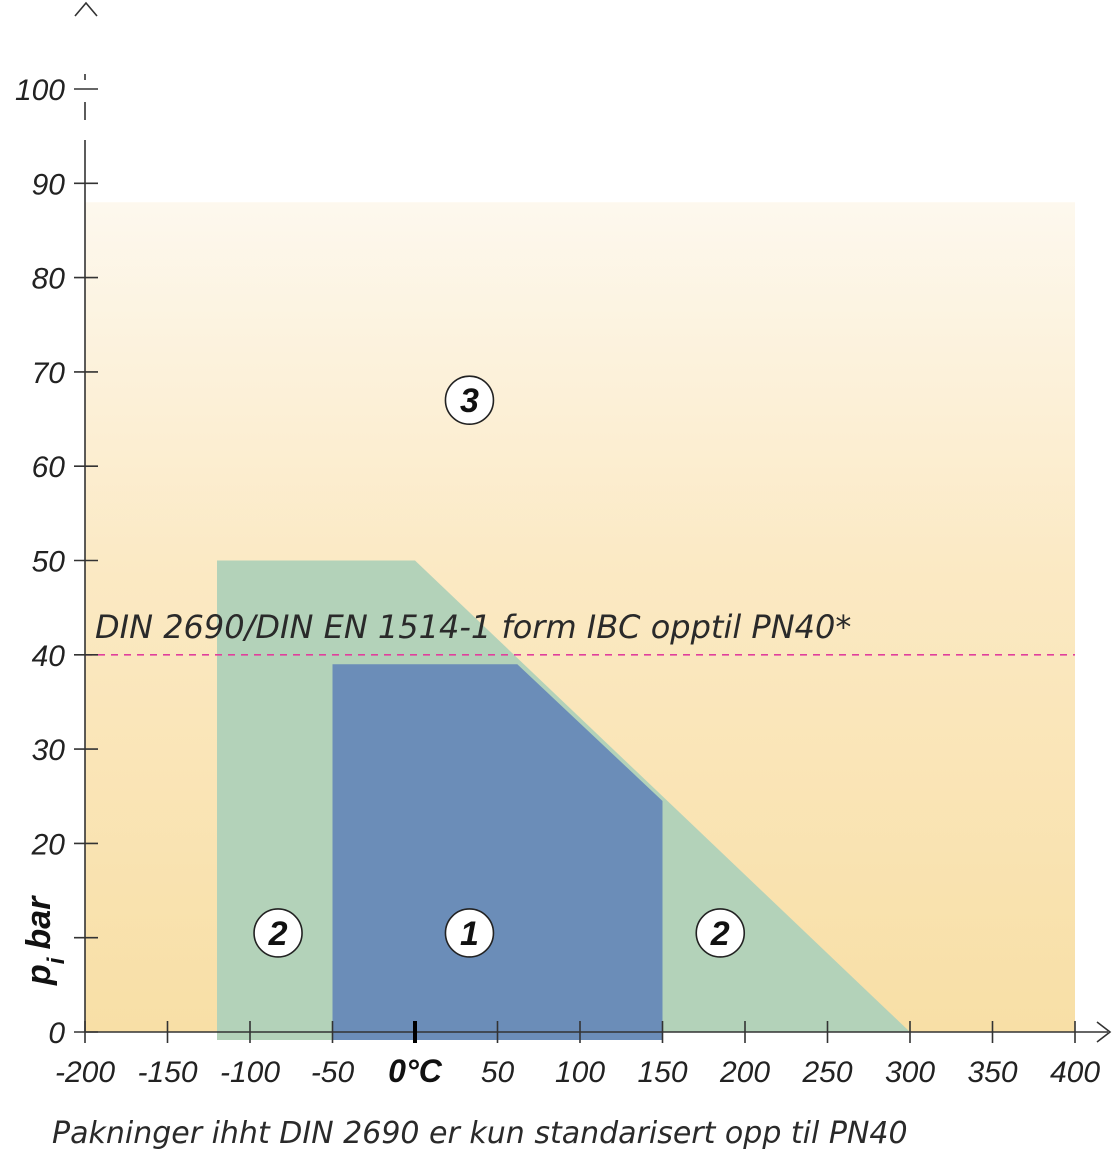 This screenshot has width=1113, height=1155. Describe the element at coordinates (580, 1072) in the screenshot. I see `x-tick-label-6: 100` at that location.